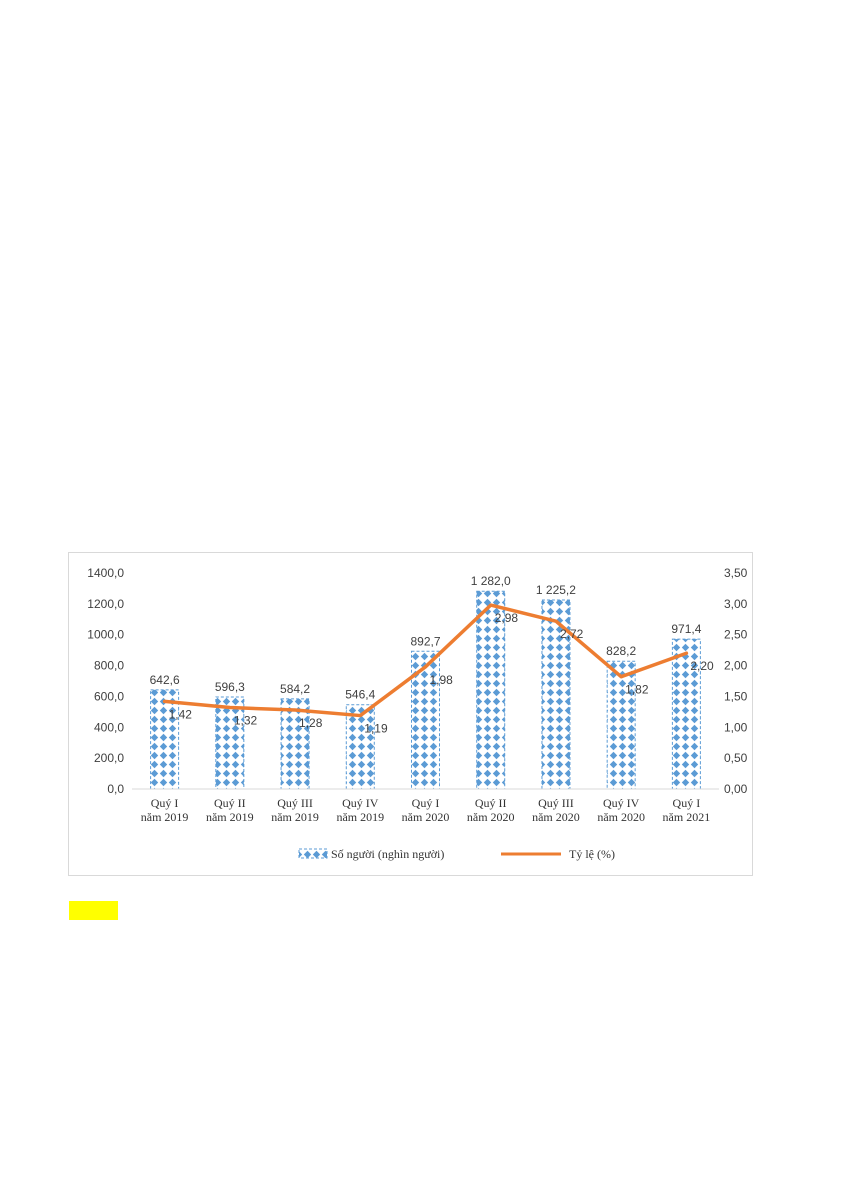 This screenshot has width=841, height=1191. Describe the element at coordinates (246, 721) in the screenshot. I see `rate-label-2: 1,32` at that location.